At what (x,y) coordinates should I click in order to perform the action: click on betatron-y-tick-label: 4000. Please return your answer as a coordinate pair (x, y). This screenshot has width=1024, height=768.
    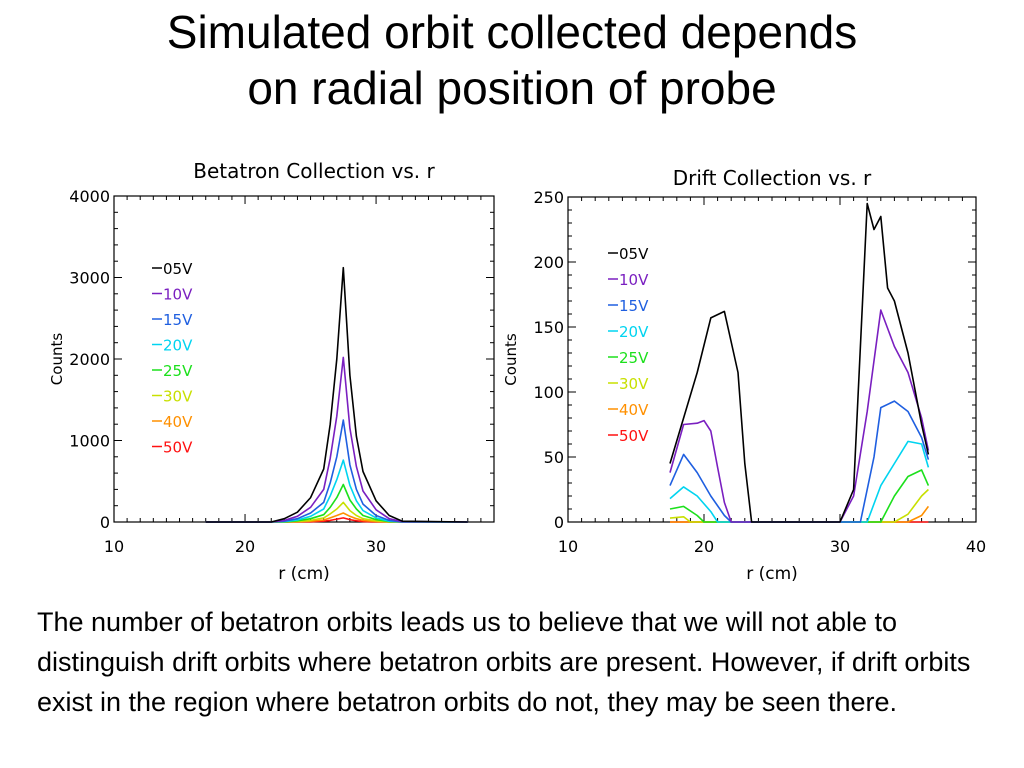
    Looking at the image, I should click on (89, 196).